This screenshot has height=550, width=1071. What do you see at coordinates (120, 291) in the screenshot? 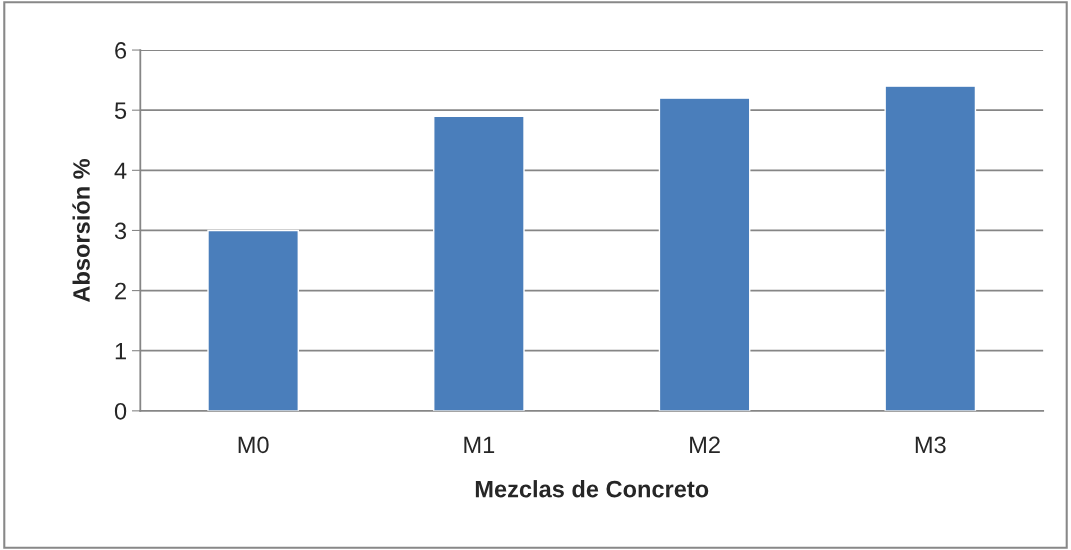
I see `y-tick-label: 2` at bounding box center [120, 291].